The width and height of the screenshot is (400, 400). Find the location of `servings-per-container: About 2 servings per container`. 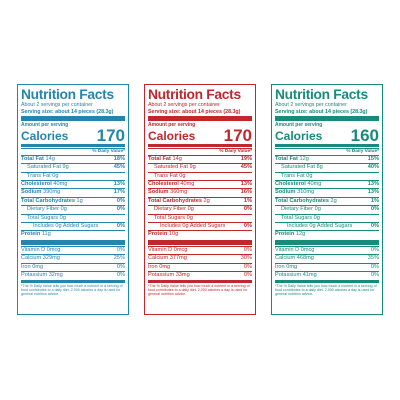

servings-per-container: About 2 servings per container is located at coordinates (184, 105).